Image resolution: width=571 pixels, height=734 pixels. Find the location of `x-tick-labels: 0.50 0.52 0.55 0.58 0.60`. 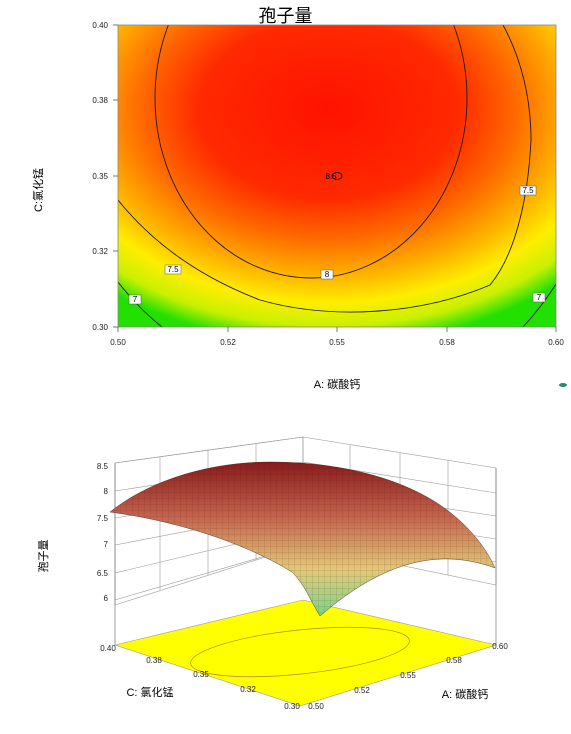

x-tick-labels: 0.50 0.52 0.55 0.58 0.60 is located at coordinates (337, 342).